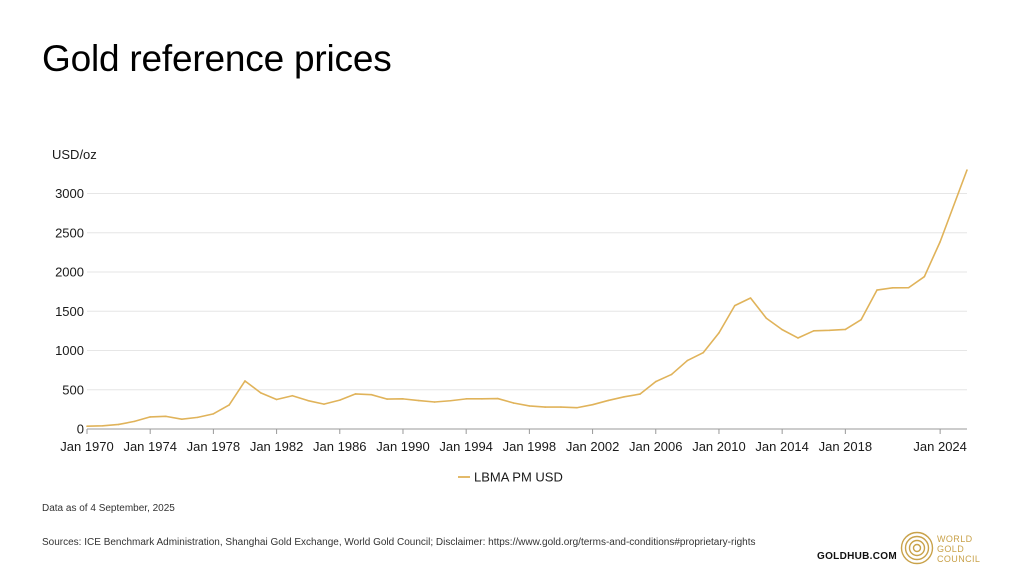  Describe the element at coordinates (214, 446) in the screenshot. I see `x-tick-label: Jan 1978` at that location.